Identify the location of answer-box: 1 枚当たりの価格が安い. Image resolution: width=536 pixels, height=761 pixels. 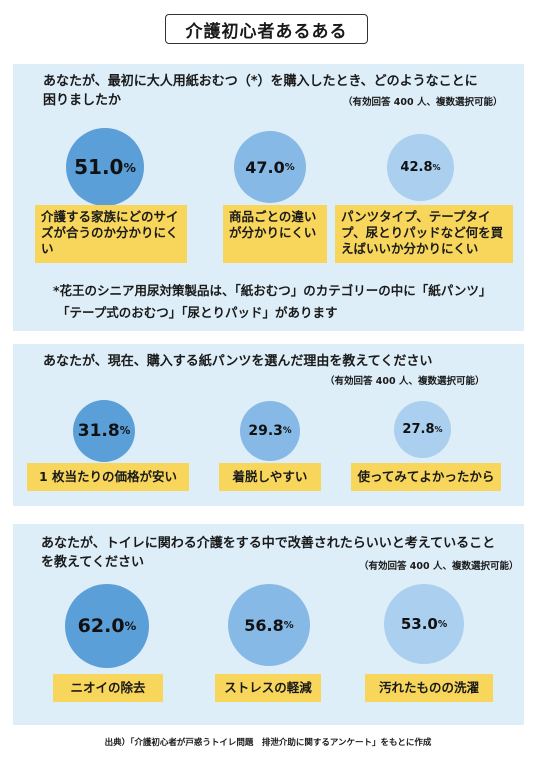
(108, 477).